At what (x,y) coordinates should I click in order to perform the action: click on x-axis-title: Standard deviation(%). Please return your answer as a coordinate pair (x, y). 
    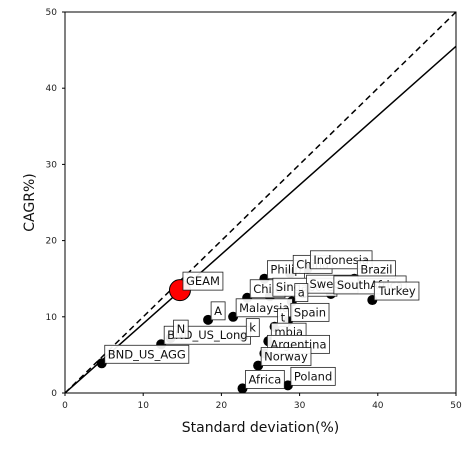
    Looking at the image, I should click on (260, 428).